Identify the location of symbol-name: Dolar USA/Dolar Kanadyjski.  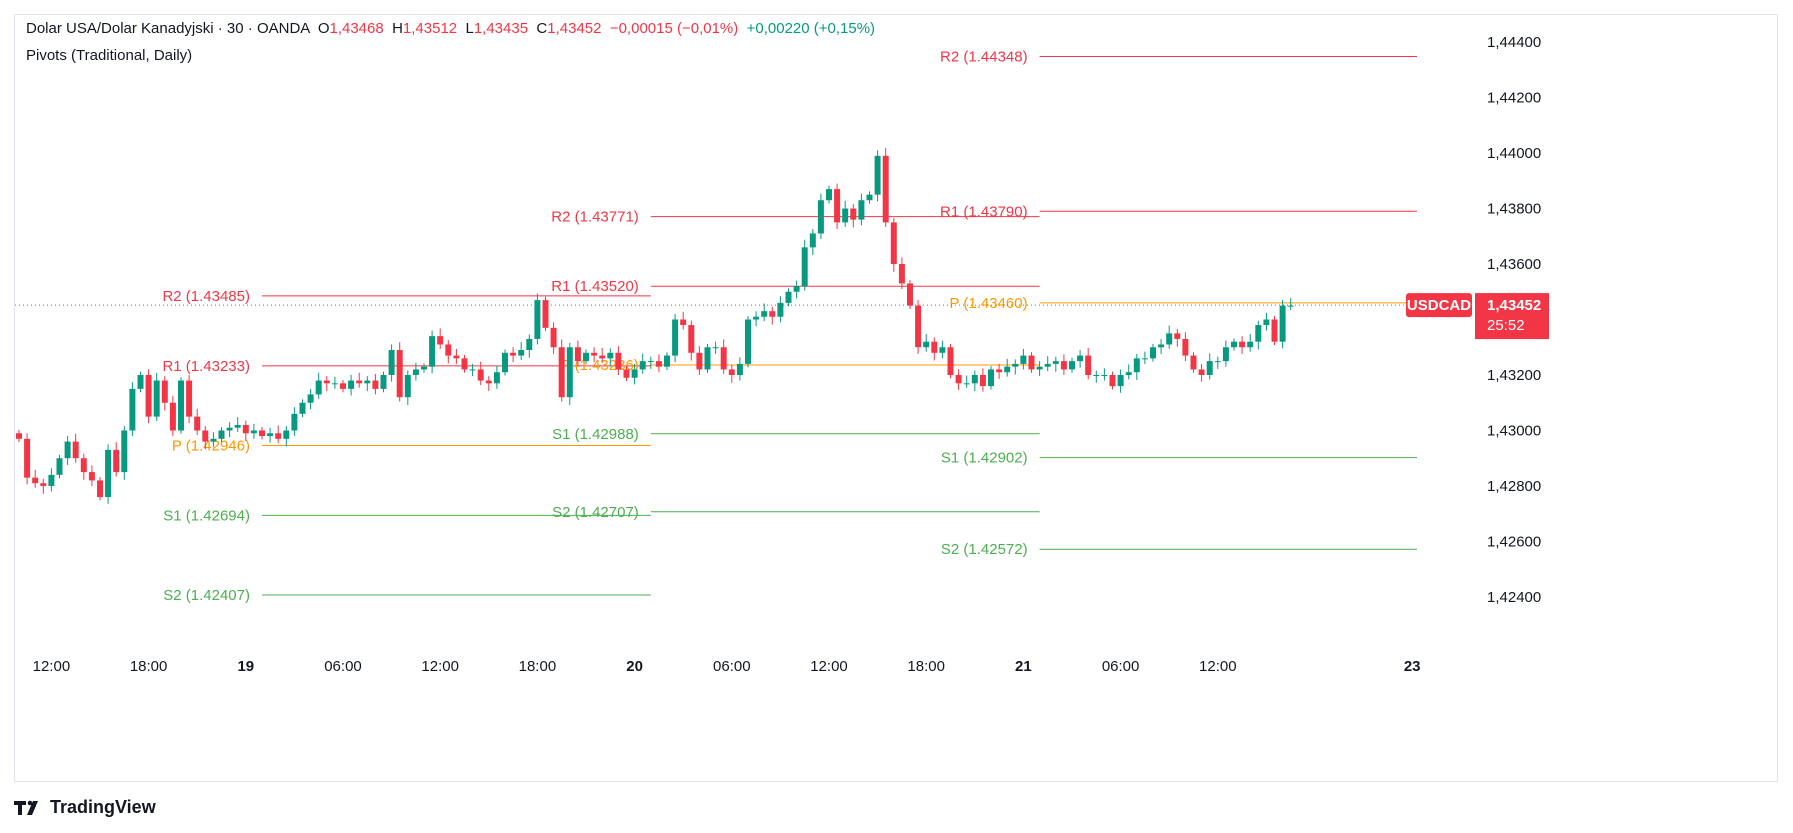
(120, 28).